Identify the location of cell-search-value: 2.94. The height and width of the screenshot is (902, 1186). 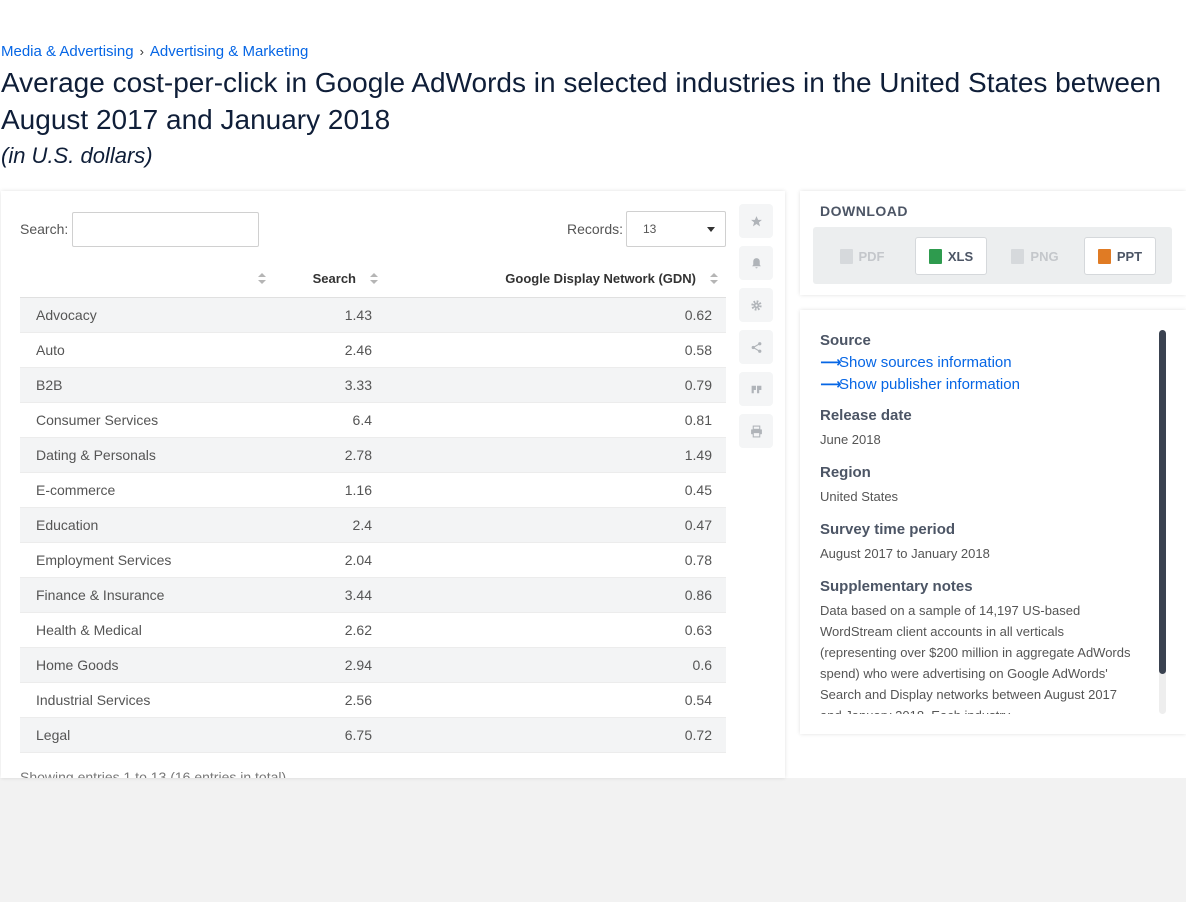
(330, 665).